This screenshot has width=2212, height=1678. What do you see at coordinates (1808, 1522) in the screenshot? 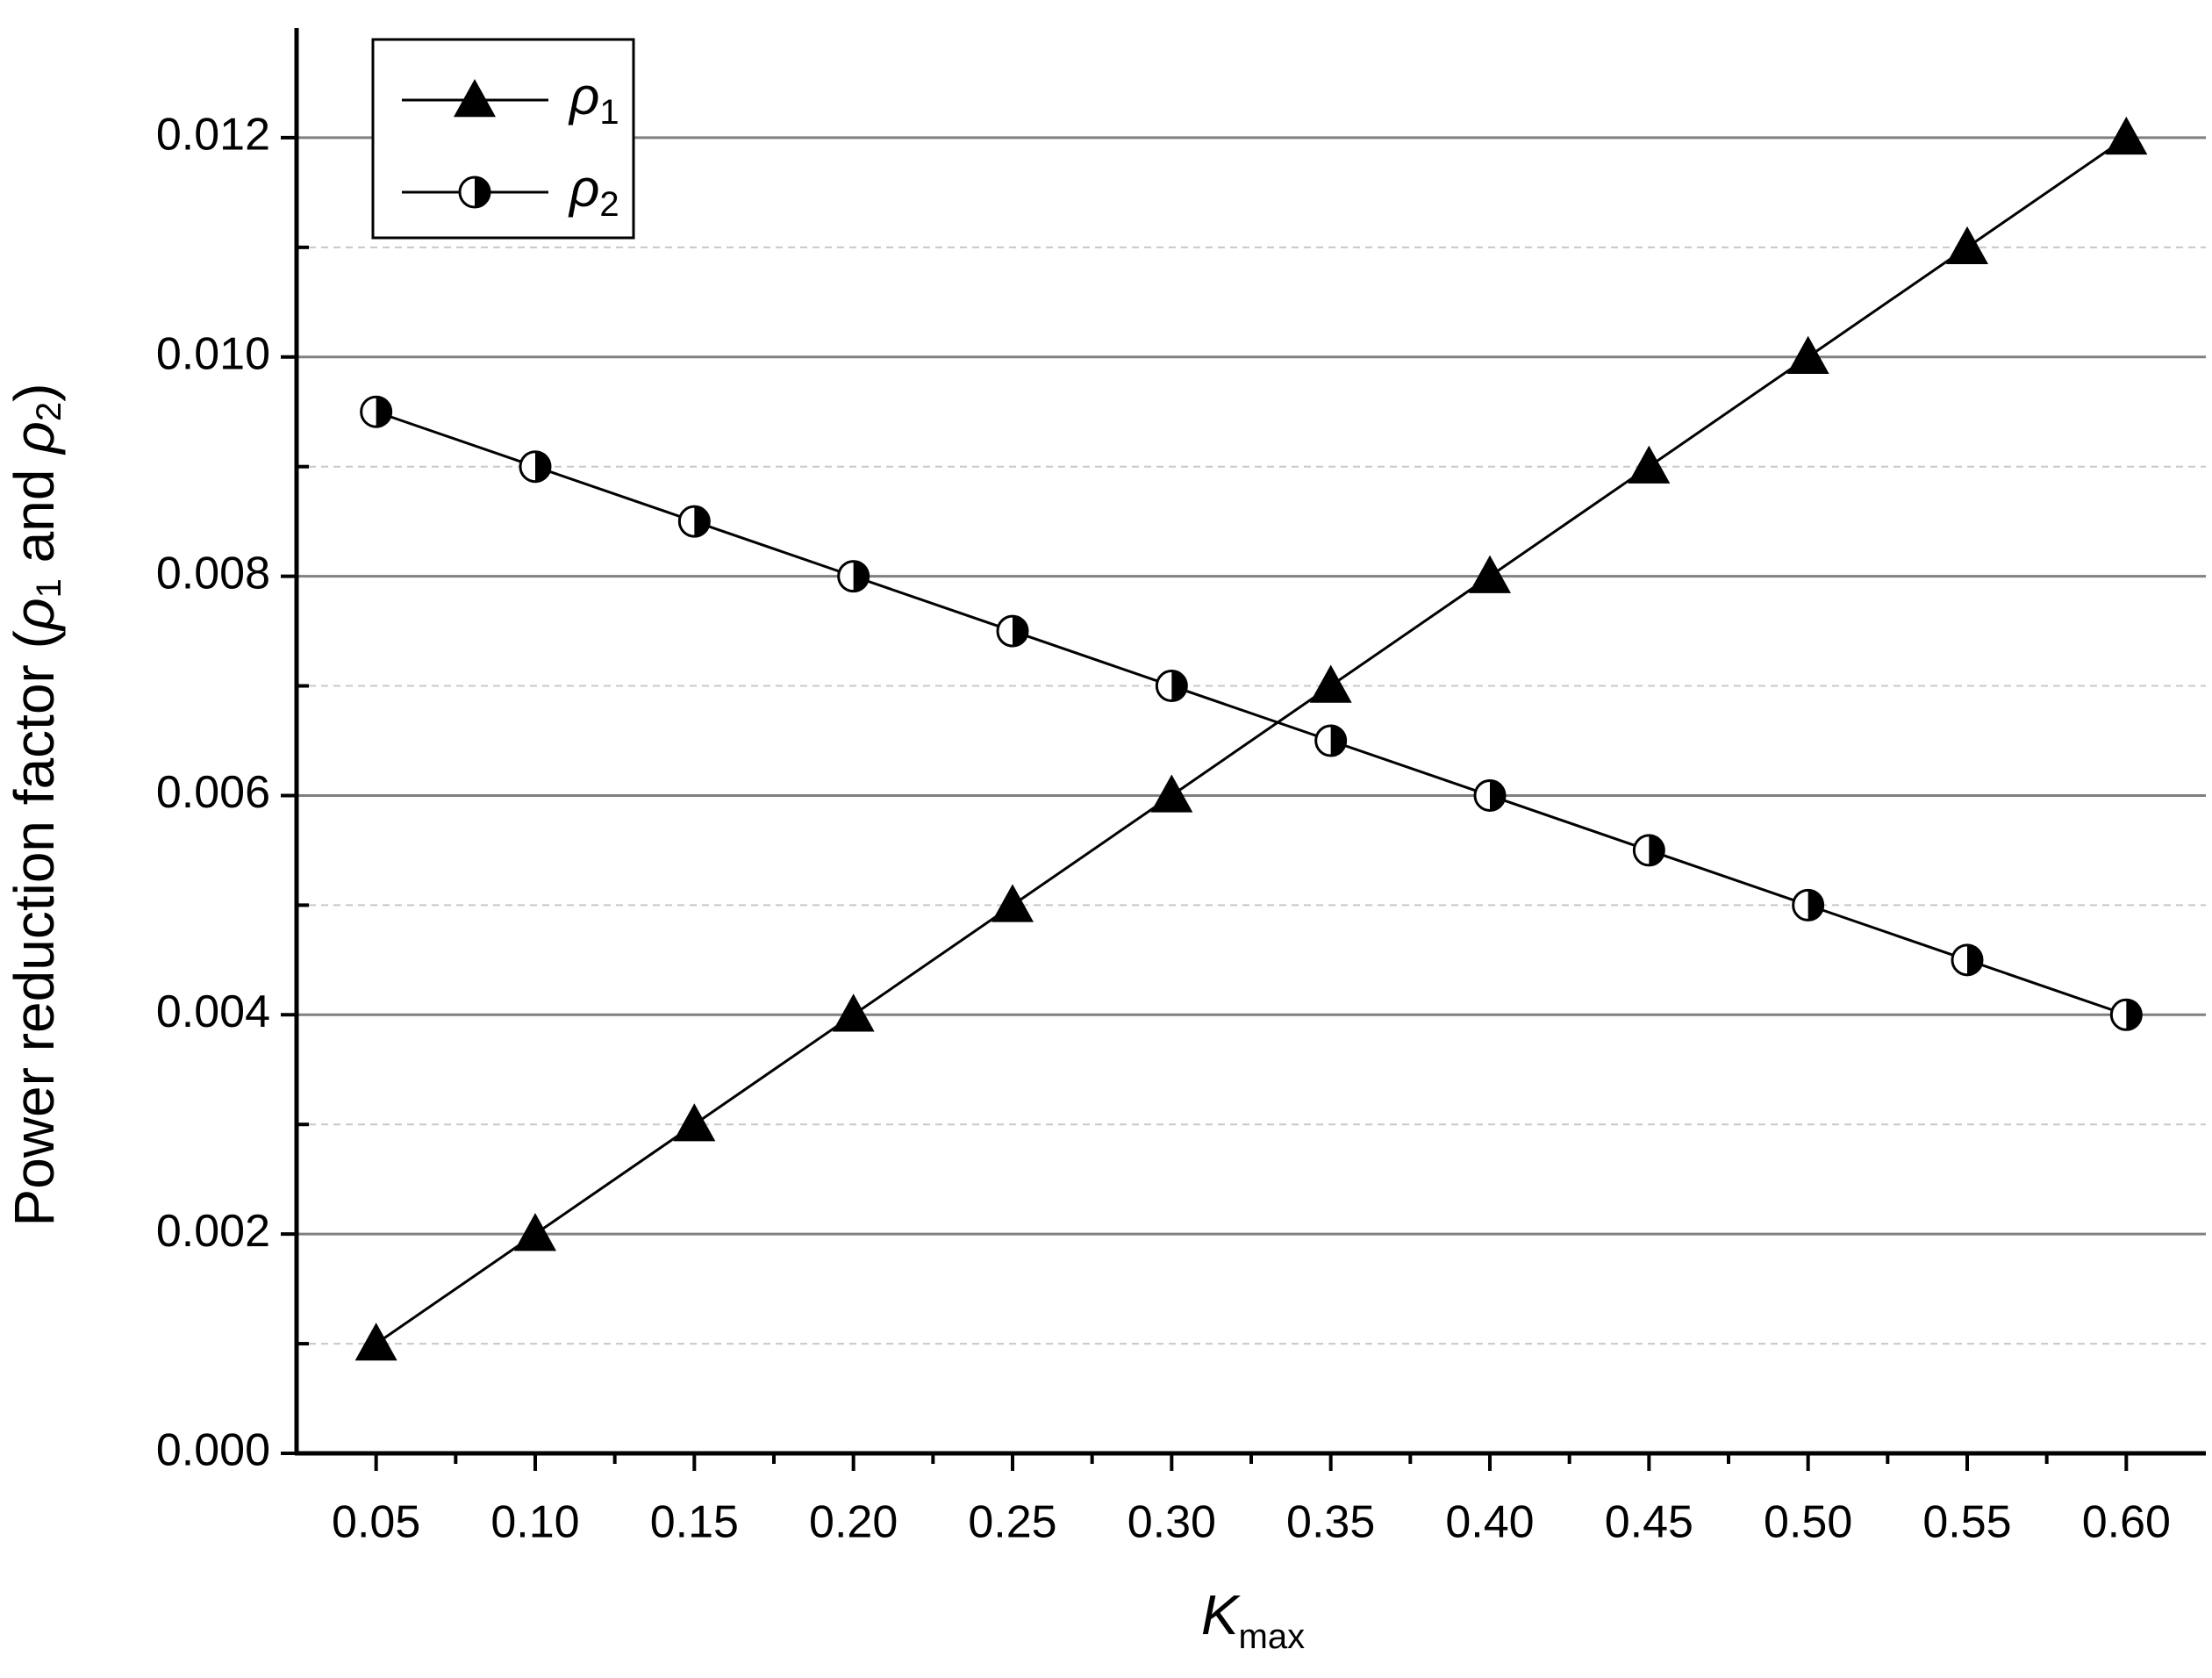
I see `x-tick-label: 0.50` at bounding box center [1808, 1522].